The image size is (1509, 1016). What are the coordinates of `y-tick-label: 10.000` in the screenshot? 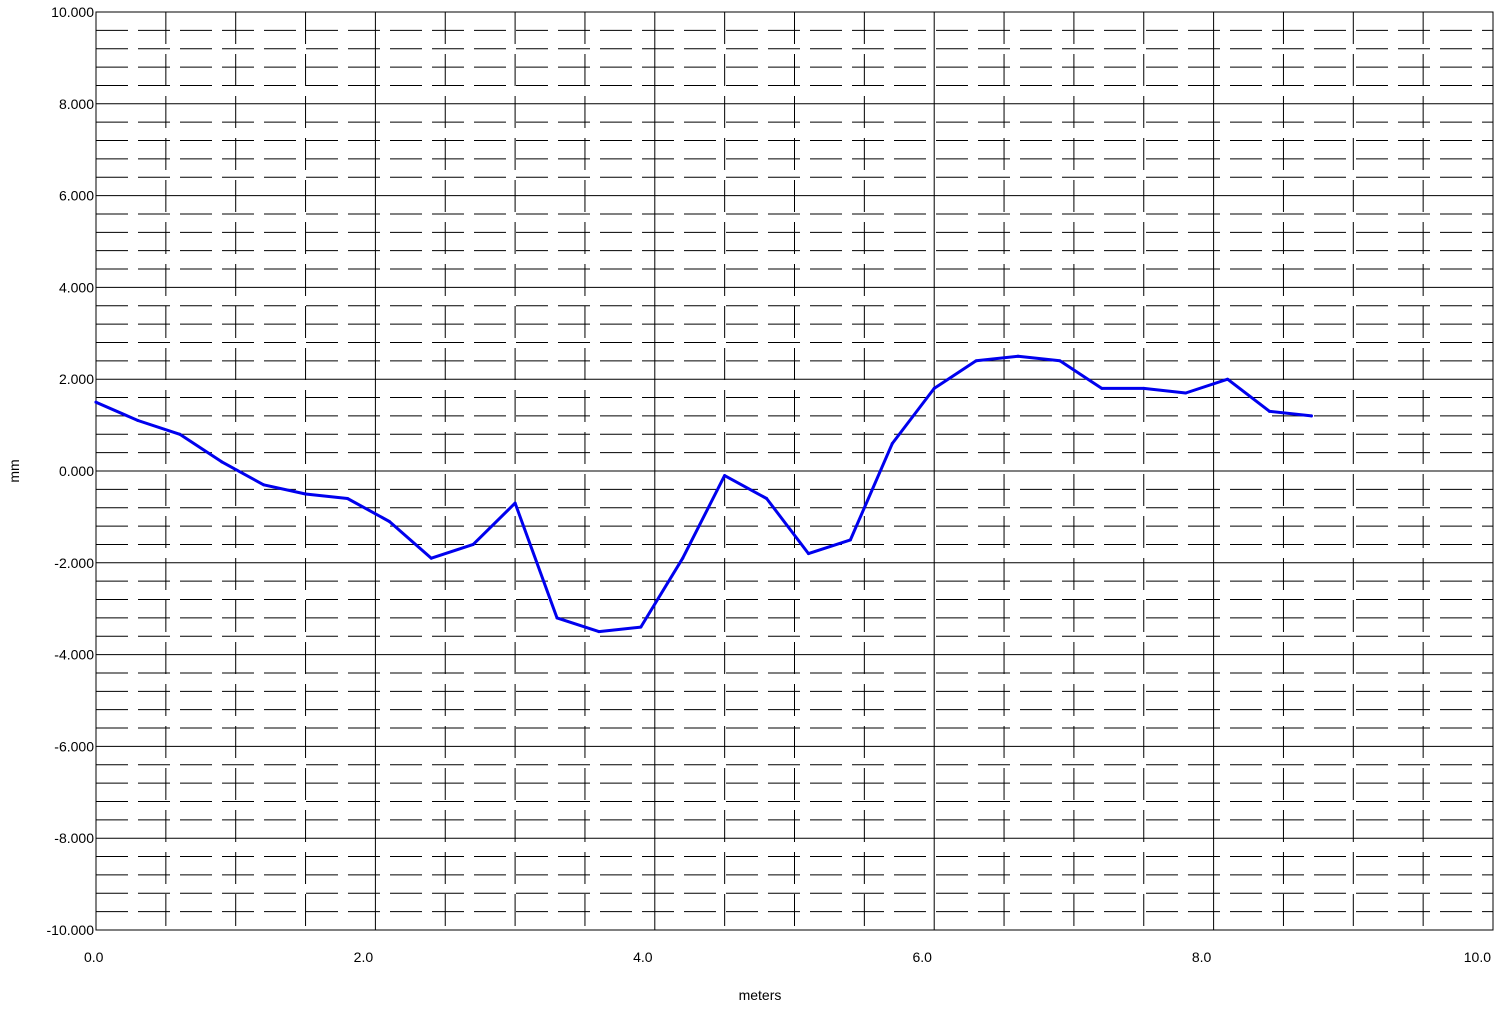 It's located at (72, 12).